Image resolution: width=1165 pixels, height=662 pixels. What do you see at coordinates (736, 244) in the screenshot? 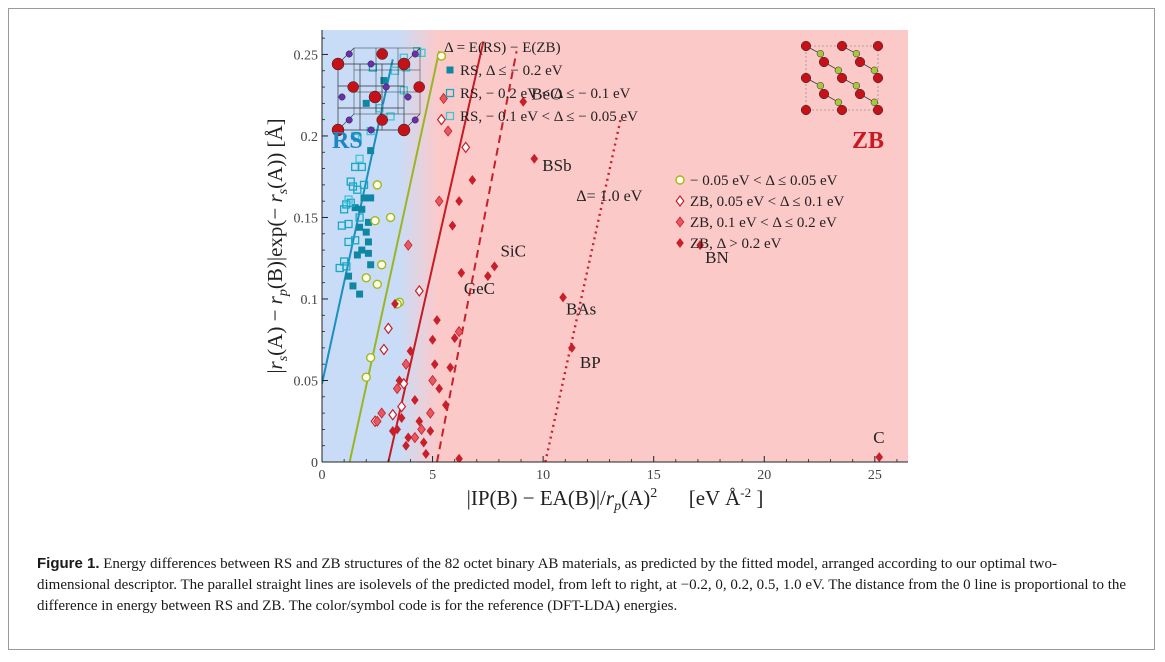
I see `legend-label: ZB, Δ > 0.2 eV` at bounding box center [736, 244].